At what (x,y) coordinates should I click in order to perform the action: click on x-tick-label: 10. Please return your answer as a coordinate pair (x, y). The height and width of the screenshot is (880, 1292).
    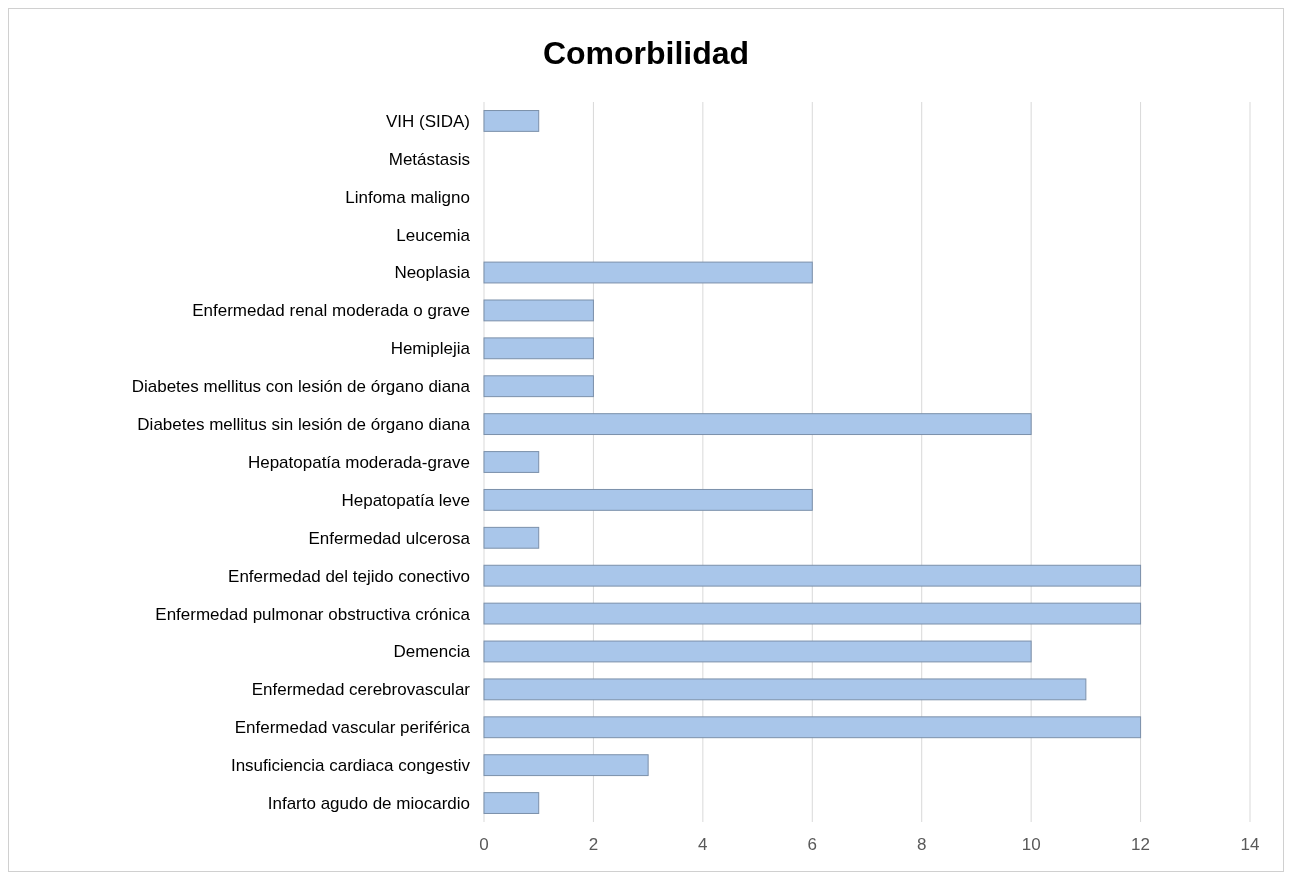
    Looking at the image, I should click on (1031, 844).